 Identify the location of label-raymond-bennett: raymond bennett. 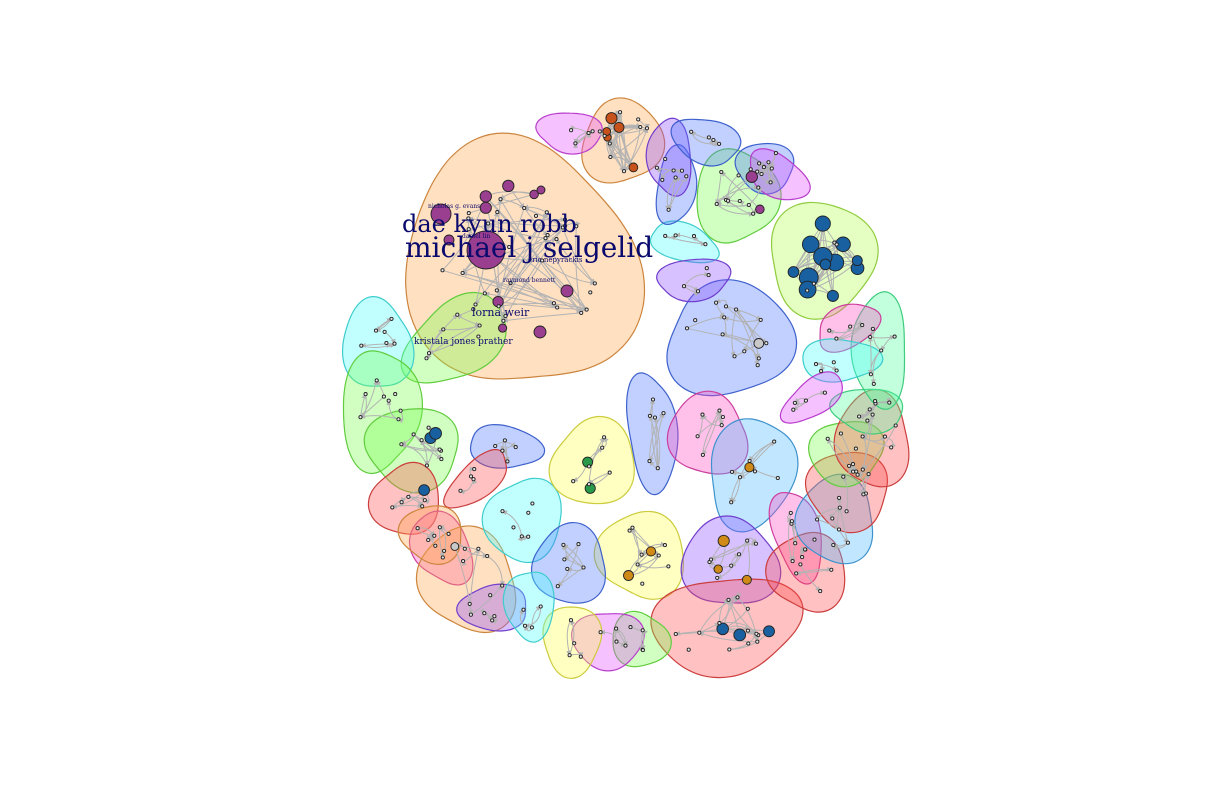
(529, 280).